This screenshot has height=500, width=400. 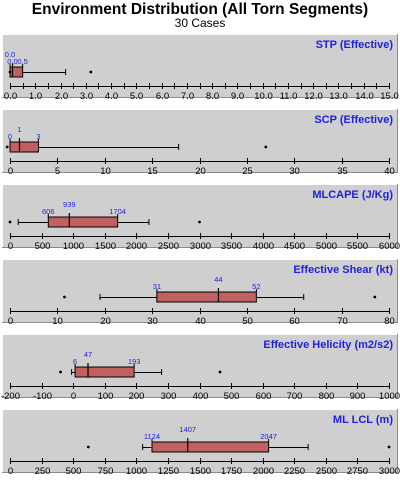 I want to click on value-label: 0.0, so click(x=10, y=54).